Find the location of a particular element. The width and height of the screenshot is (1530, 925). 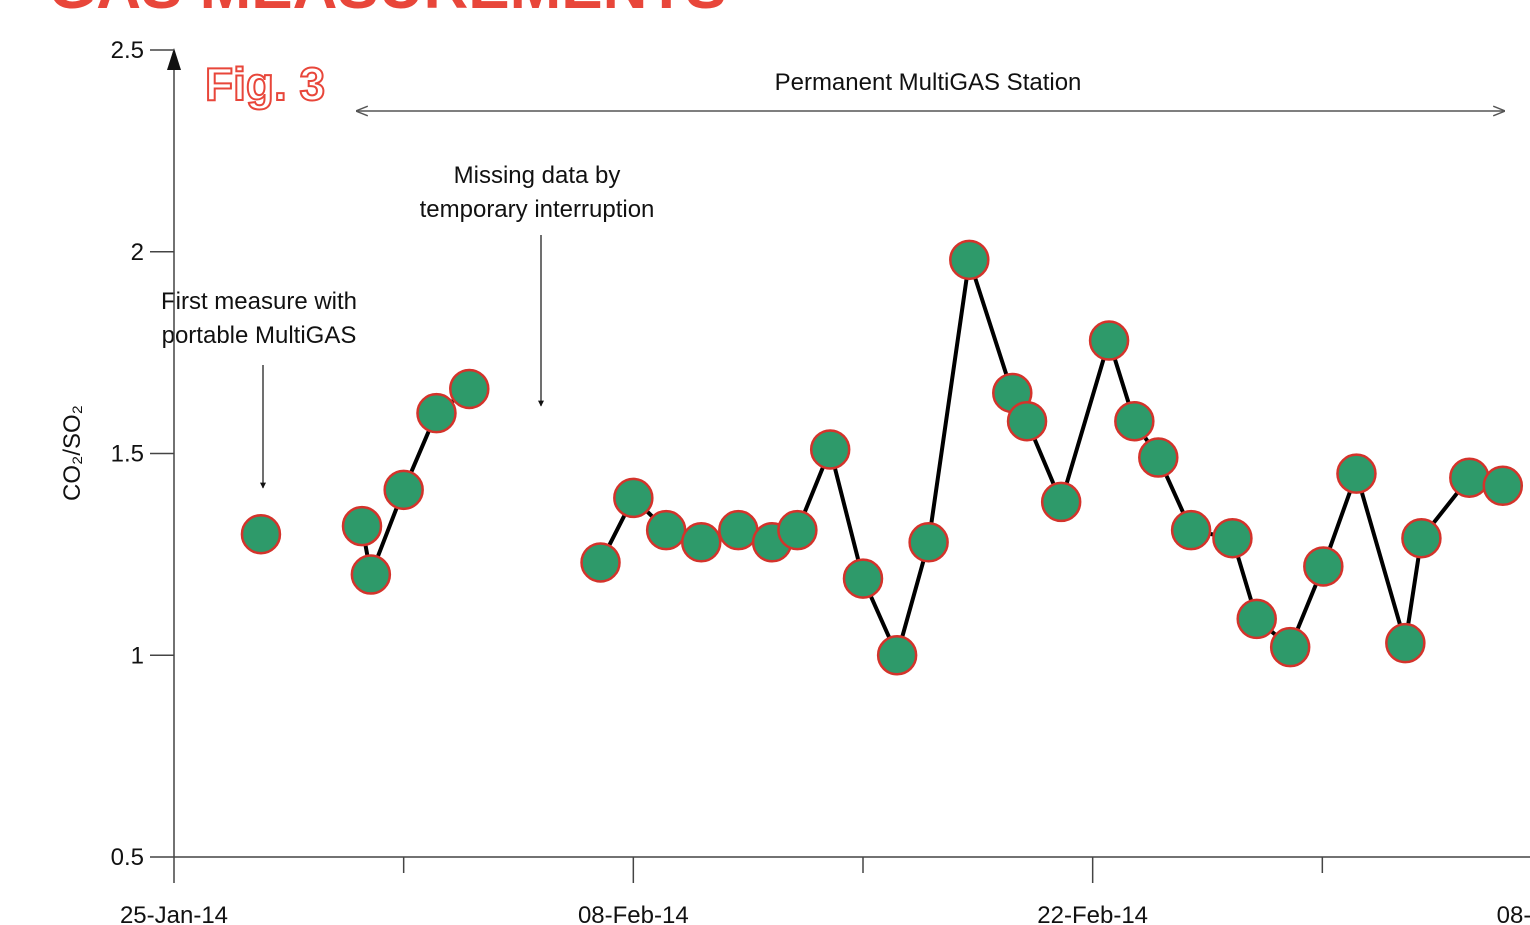

x-tick-label: 25-Jan-14 is located at coordinates (174, 913).